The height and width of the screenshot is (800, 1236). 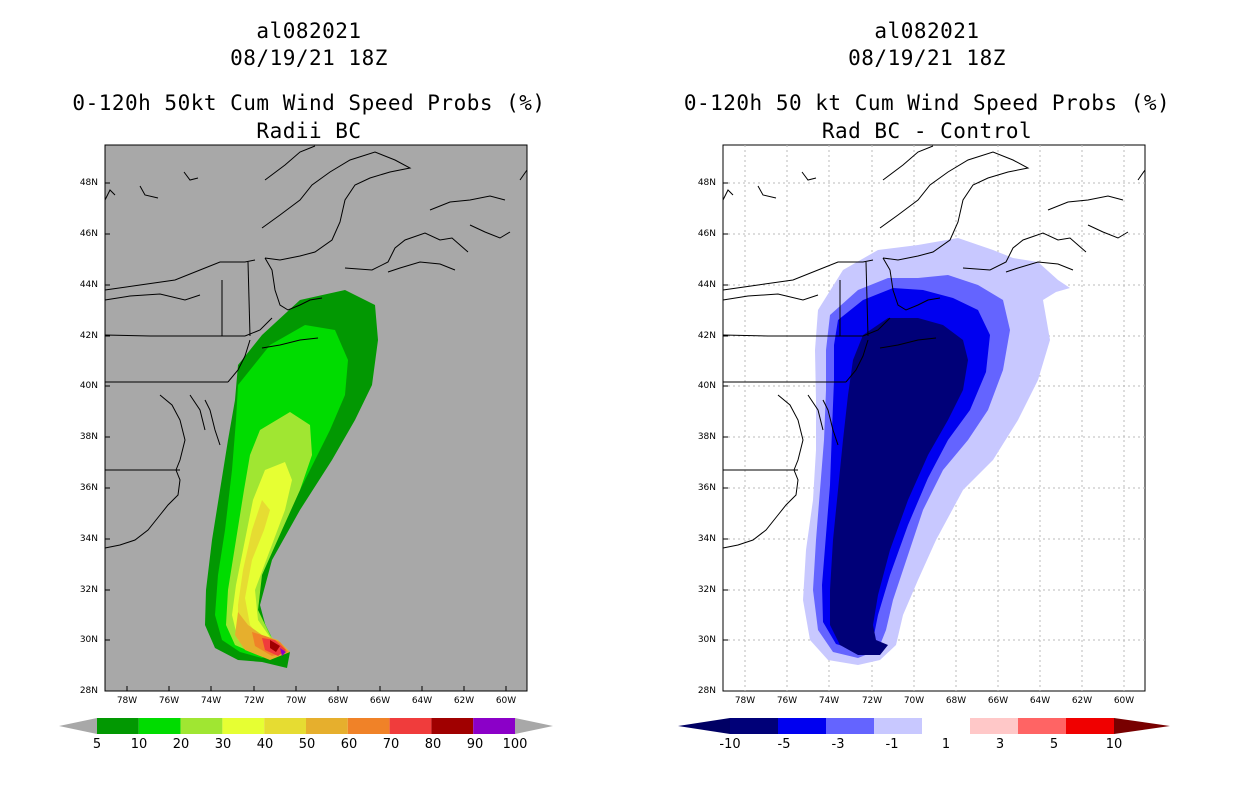 I want to click on left-storm-id: al082021, so click(x=309, y=31).